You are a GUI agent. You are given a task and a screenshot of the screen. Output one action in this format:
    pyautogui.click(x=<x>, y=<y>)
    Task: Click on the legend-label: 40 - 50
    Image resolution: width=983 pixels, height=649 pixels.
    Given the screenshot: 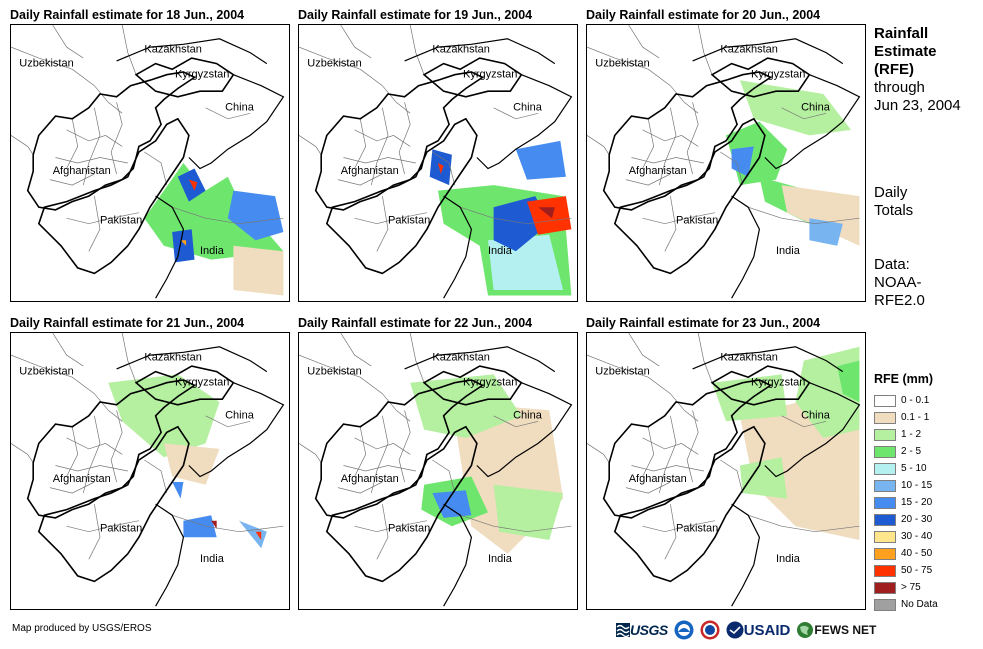 What is the action you would take?
    pyautogui.click(x=917, y=553)
    